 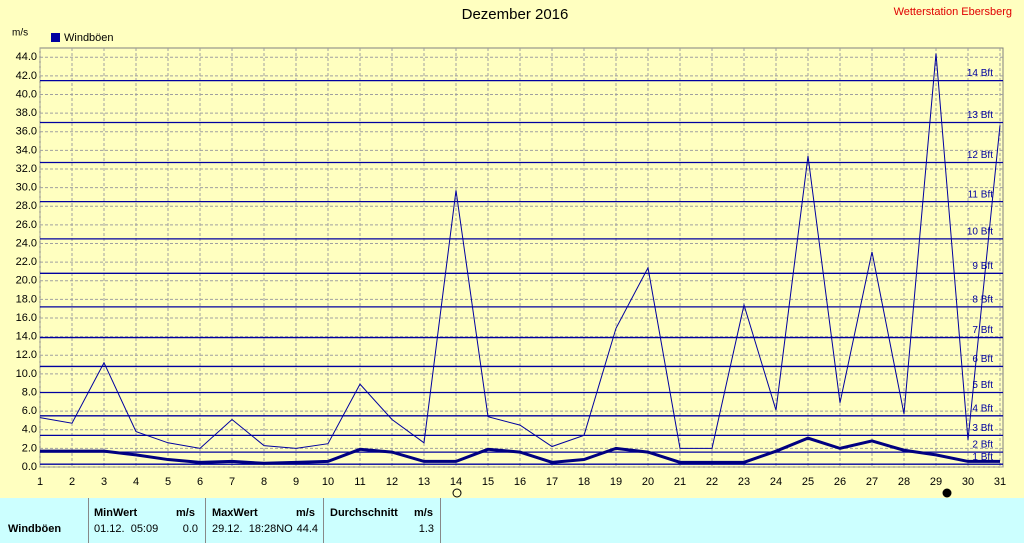 I want to click on beaufort-label: 3 Bft, so click(x=982, y=428).